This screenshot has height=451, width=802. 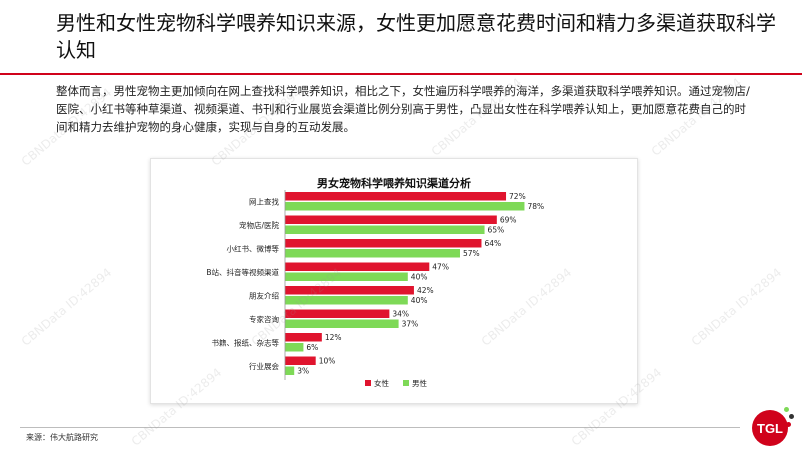 I want to click on logo-text: TGL, so click(x=770, y=428).